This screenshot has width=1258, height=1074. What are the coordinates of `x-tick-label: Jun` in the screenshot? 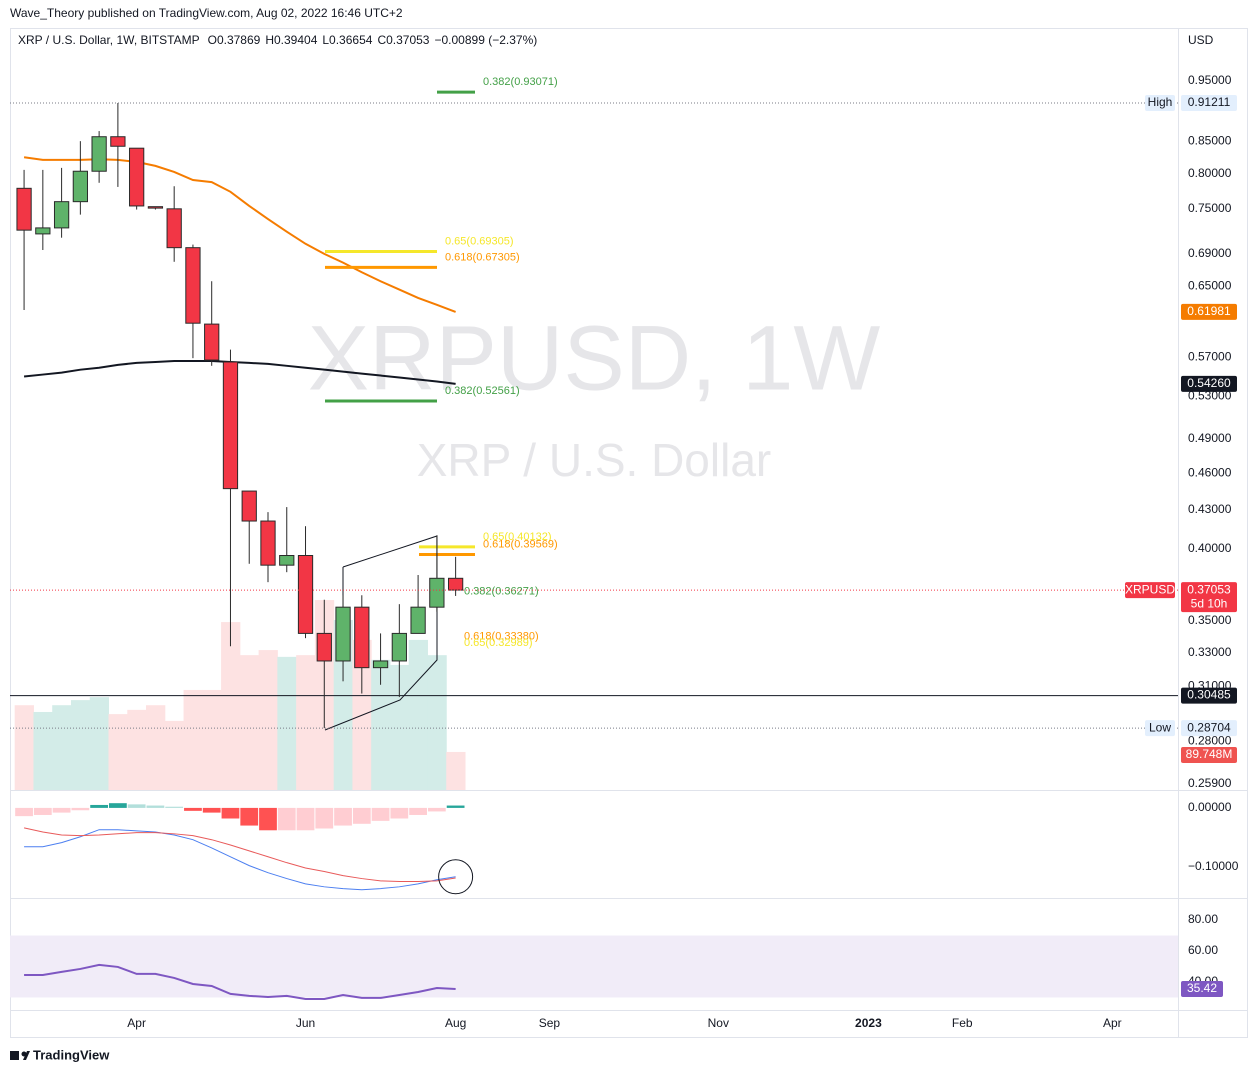 It's located at (305, 1023).